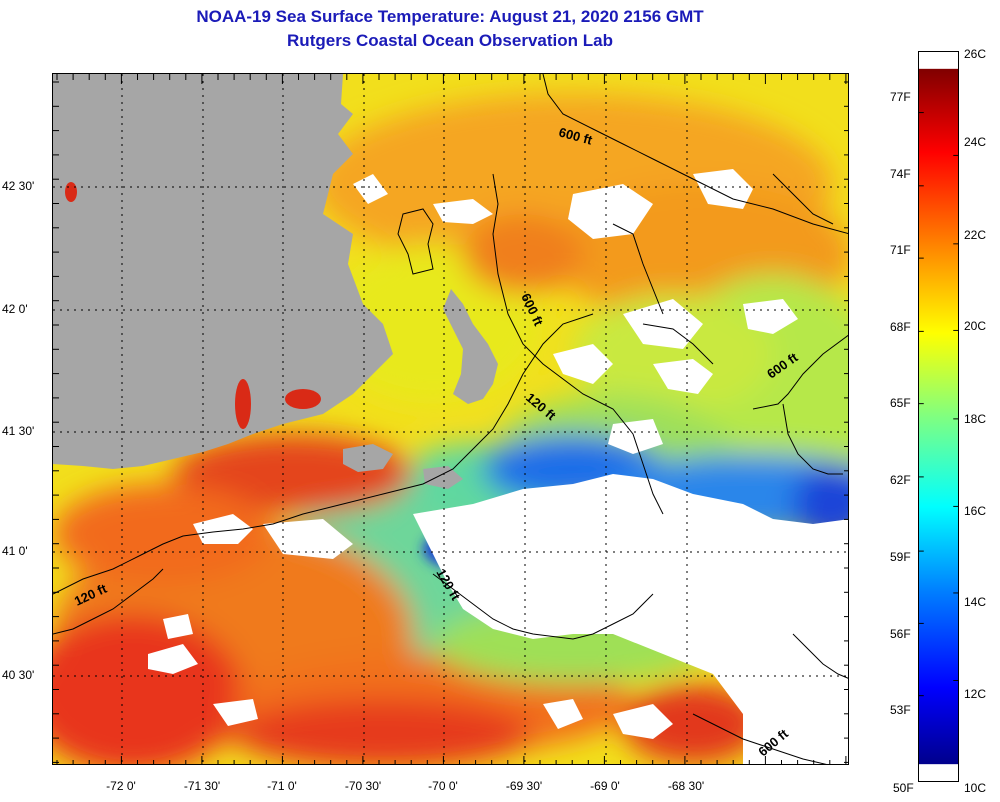 This screenshot has width=1000, height=802. Describe the element at coordinates (975, 419) in the screenshot. I see `colorbar-label-18c: 18C` at that location.